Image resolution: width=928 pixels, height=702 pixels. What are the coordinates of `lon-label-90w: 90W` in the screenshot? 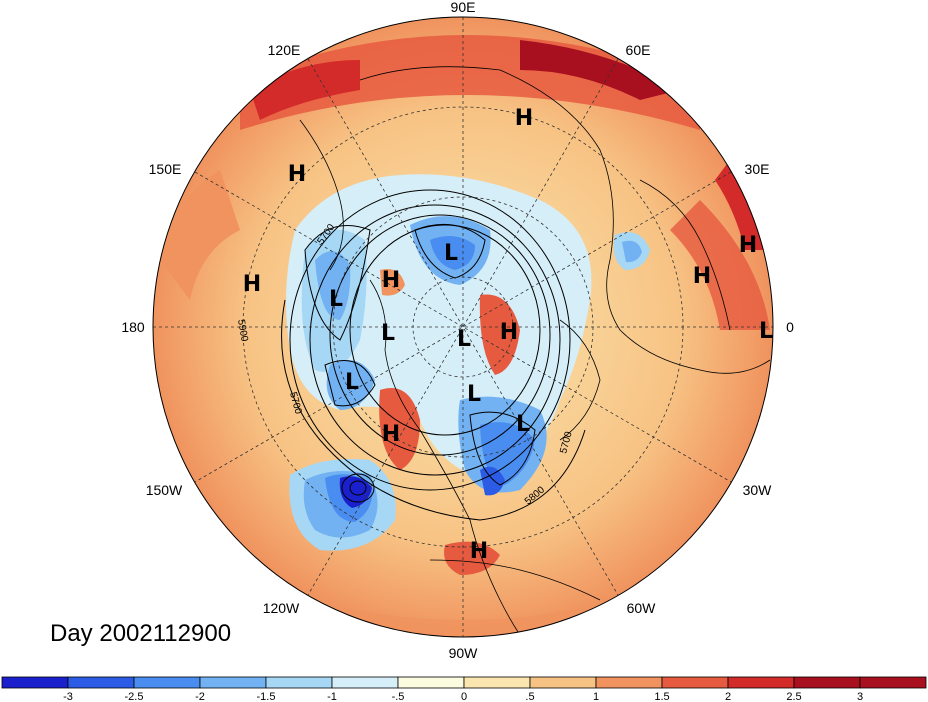 It's located at (464, 653).